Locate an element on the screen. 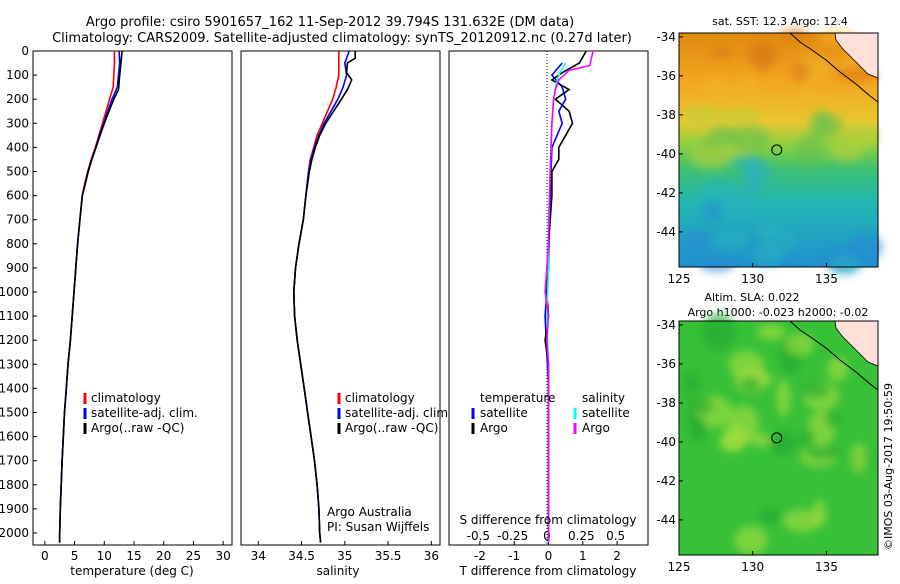  lat-tick-label: -40 is located at coordinates (666, 442).